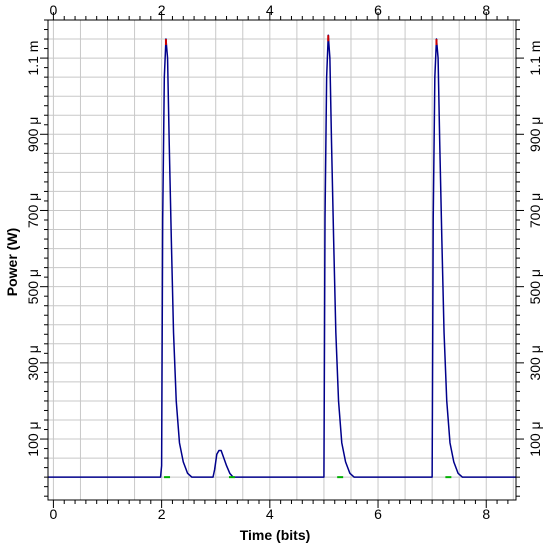  I want to click on x-tick-label-top: 2, so click(162, 10).